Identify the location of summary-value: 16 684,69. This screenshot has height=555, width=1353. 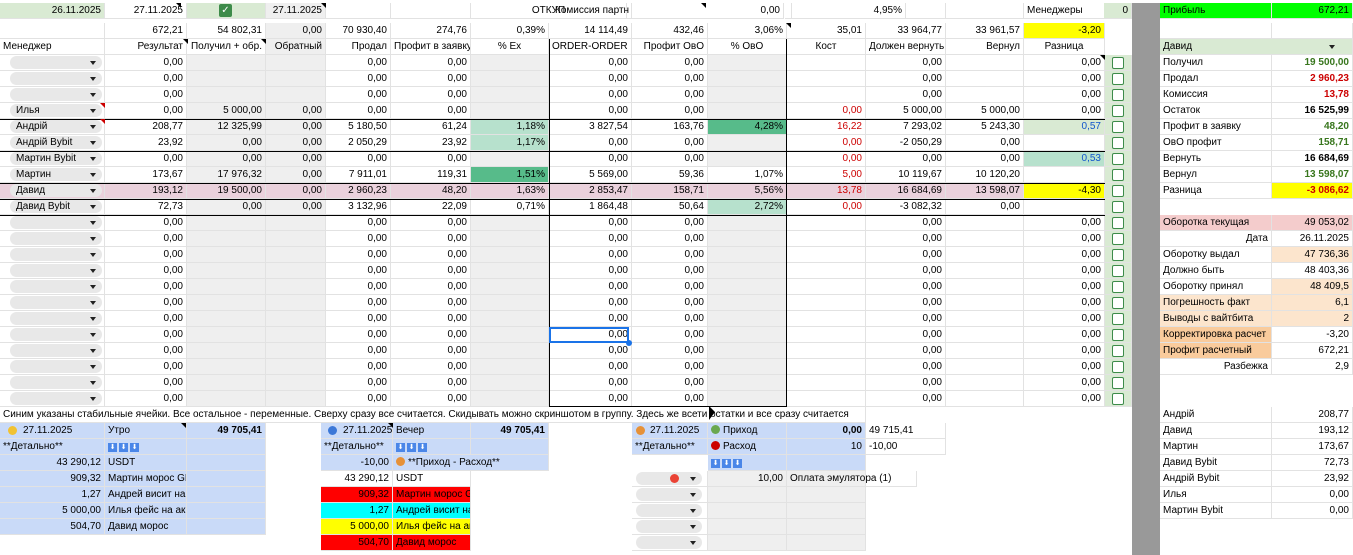
(1312, 159).